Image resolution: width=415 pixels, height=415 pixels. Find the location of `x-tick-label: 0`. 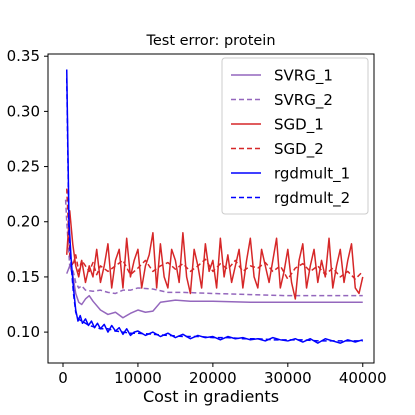

x-tick-label: 0 is located at coordinates (63, 378).